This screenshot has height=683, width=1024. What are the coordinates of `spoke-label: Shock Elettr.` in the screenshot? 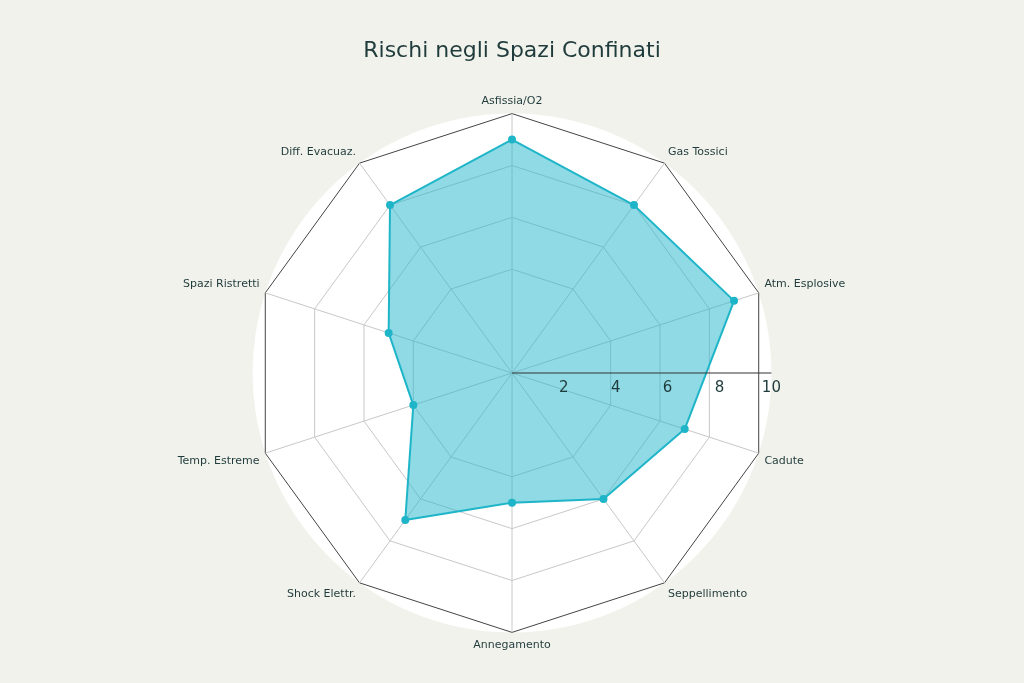 It's located at (321, 594).